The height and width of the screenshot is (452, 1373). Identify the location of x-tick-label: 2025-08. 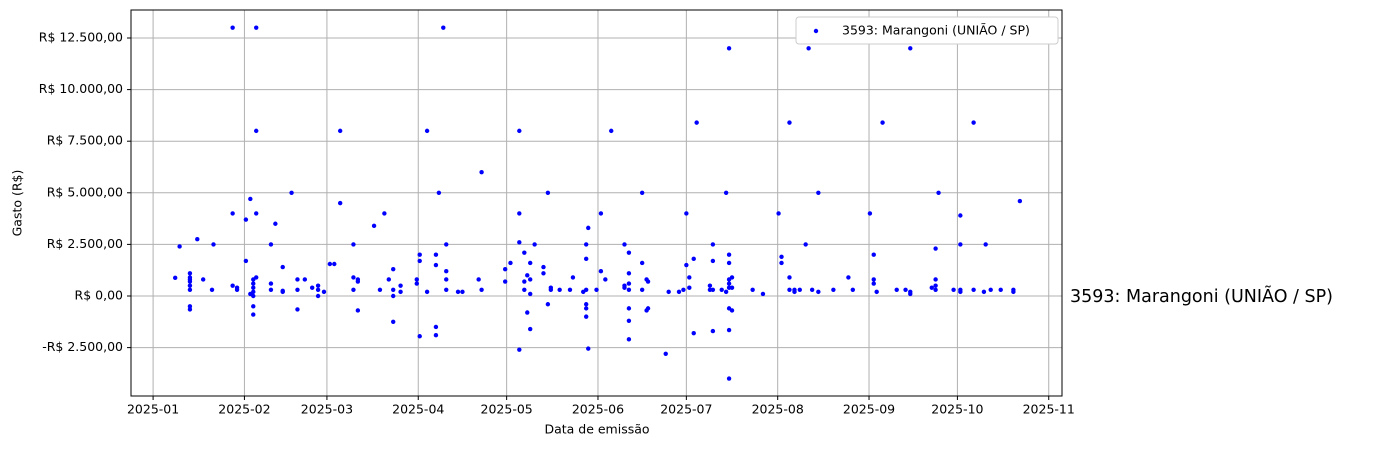
(778, 409).